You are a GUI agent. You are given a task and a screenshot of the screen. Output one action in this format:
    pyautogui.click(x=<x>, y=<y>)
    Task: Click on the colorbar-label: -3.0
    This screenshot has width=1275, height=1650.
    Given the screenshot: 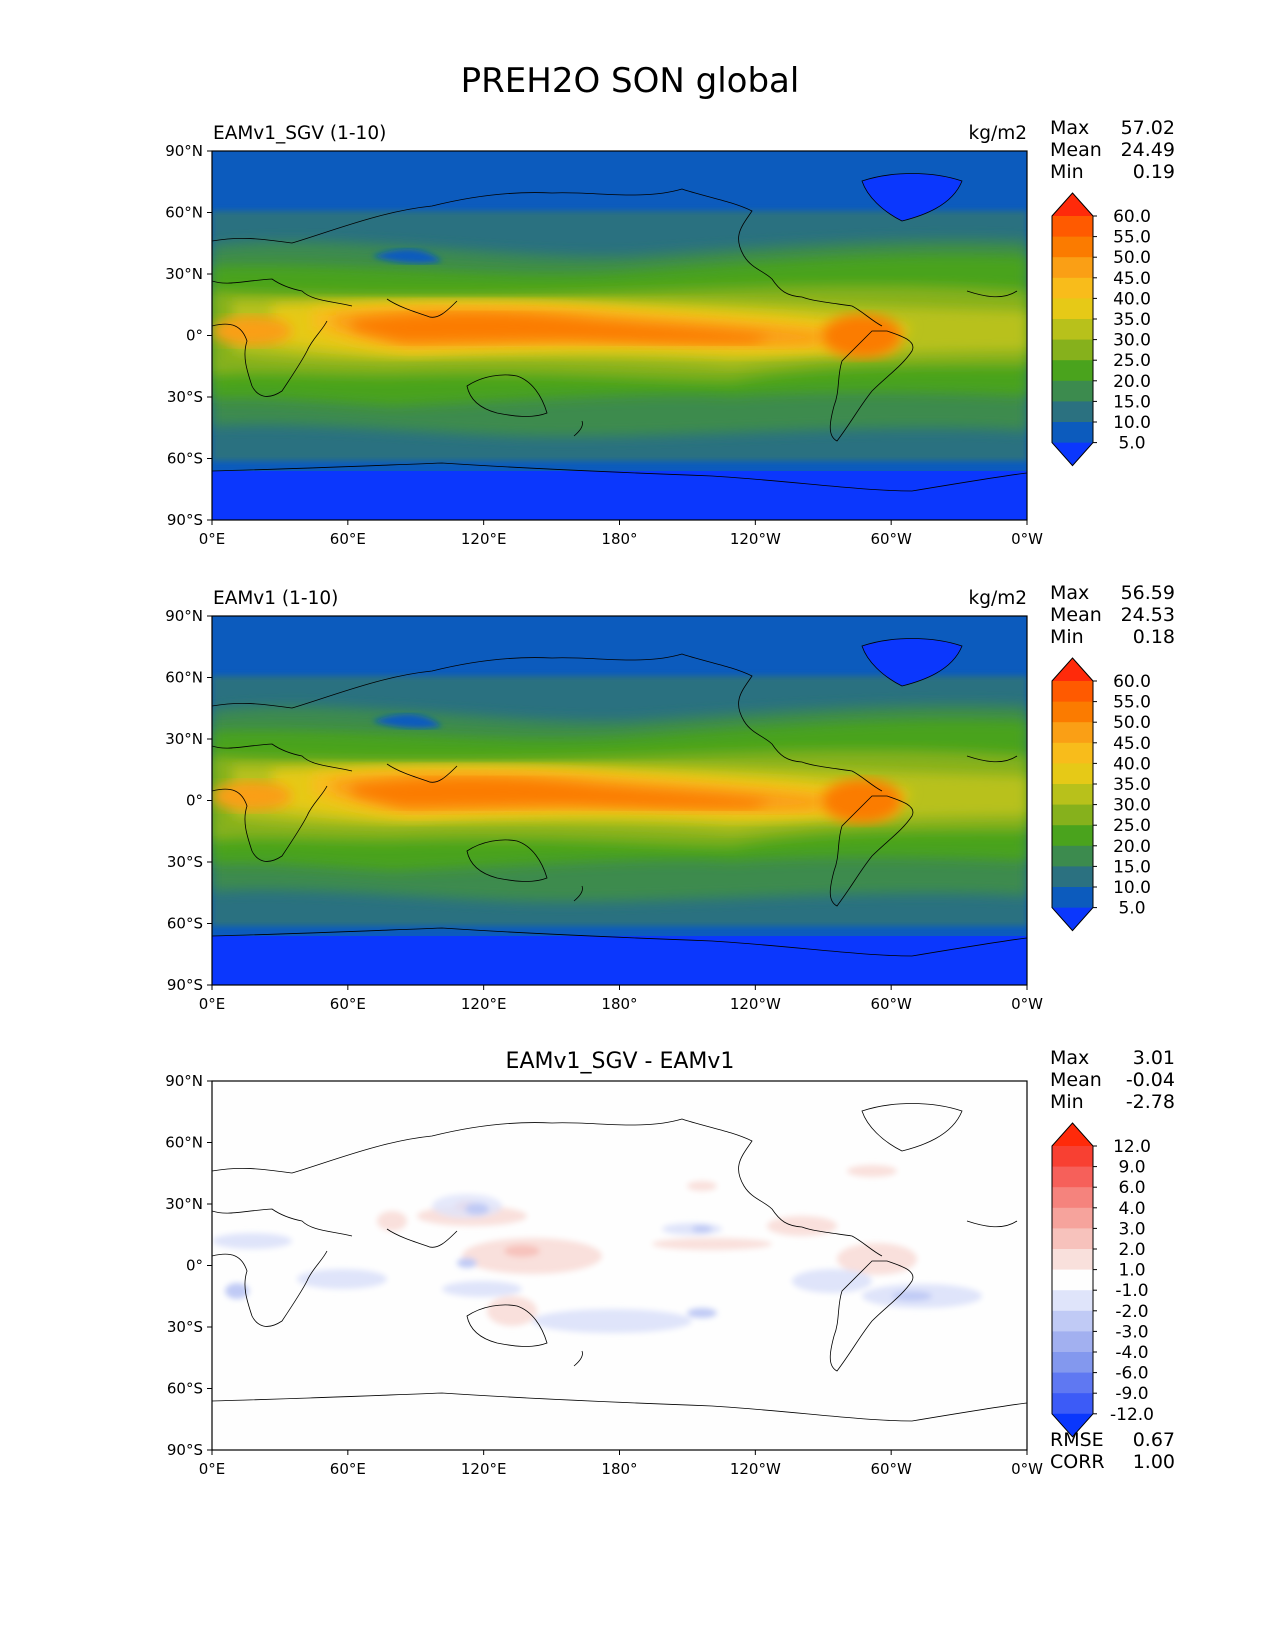 What is the action you would take?
    pyautogui.click(x=1131, y=1332)
    